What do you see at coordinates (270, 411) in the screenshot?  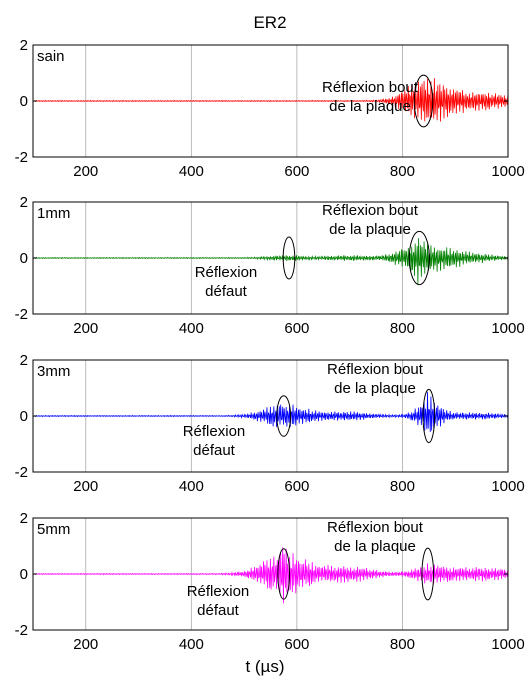 I see `waveform-3mm` at bounding box center [270, 411].